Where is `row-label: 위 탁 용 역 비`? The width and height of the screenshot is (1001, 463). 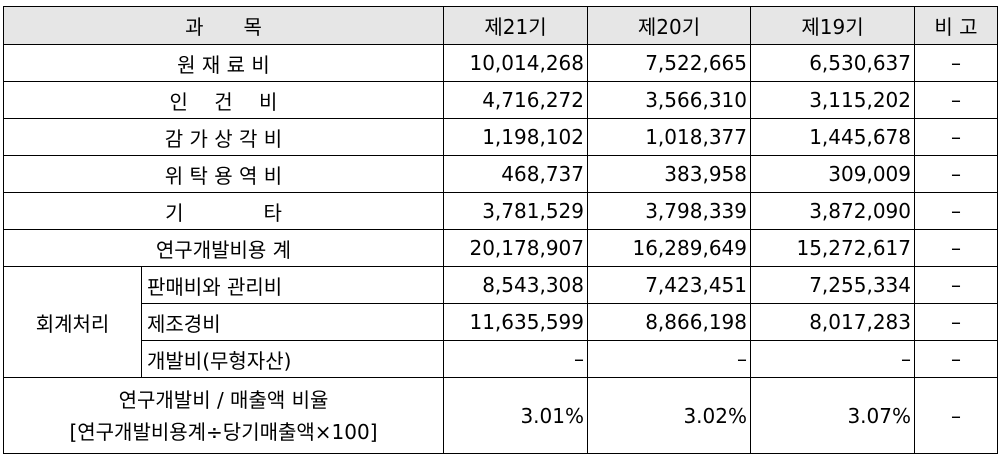 row-label: 위 탁 용 역 비 is located at coordinates (223, 174).